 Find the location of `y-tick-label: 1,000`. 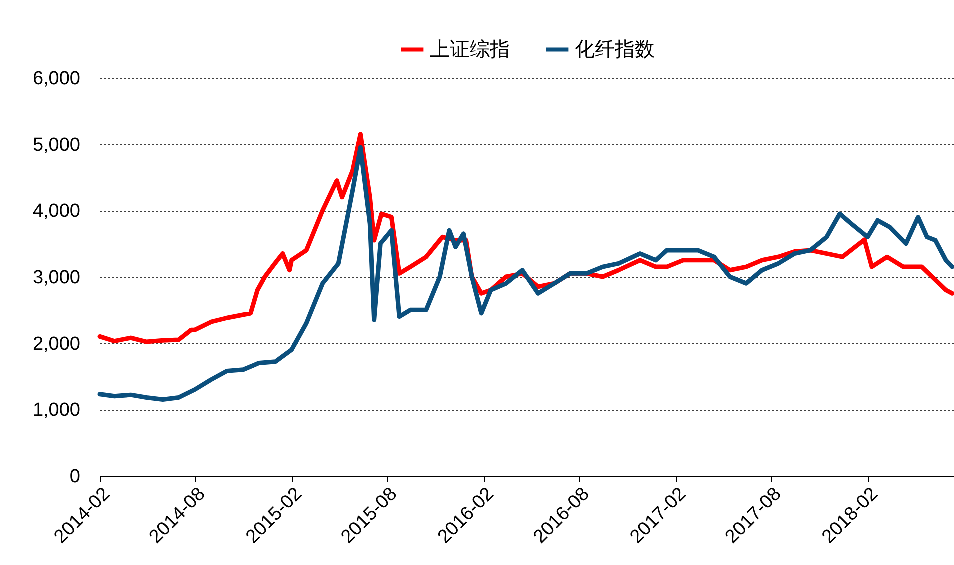

y-tick-label: 1,000 is located at coordinates (56, 411).